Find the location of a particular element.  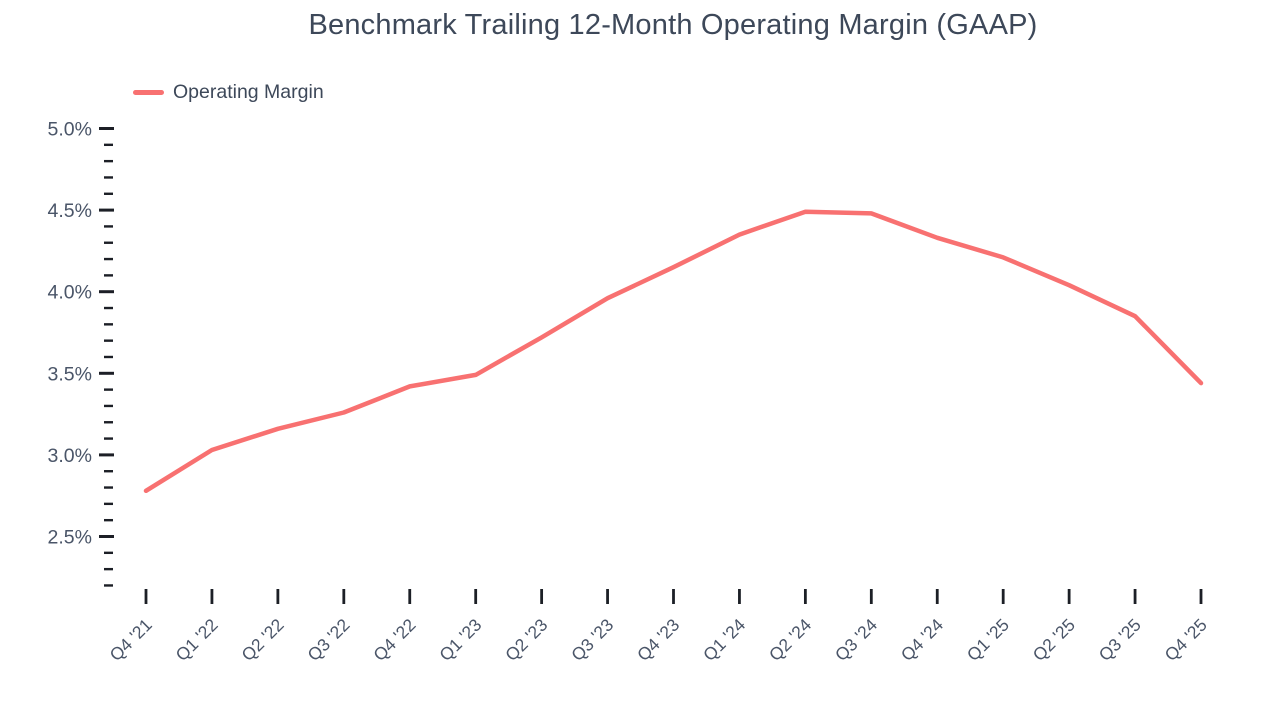

x-tick-label: Q2 '23 is located at coordinates (526, 640).